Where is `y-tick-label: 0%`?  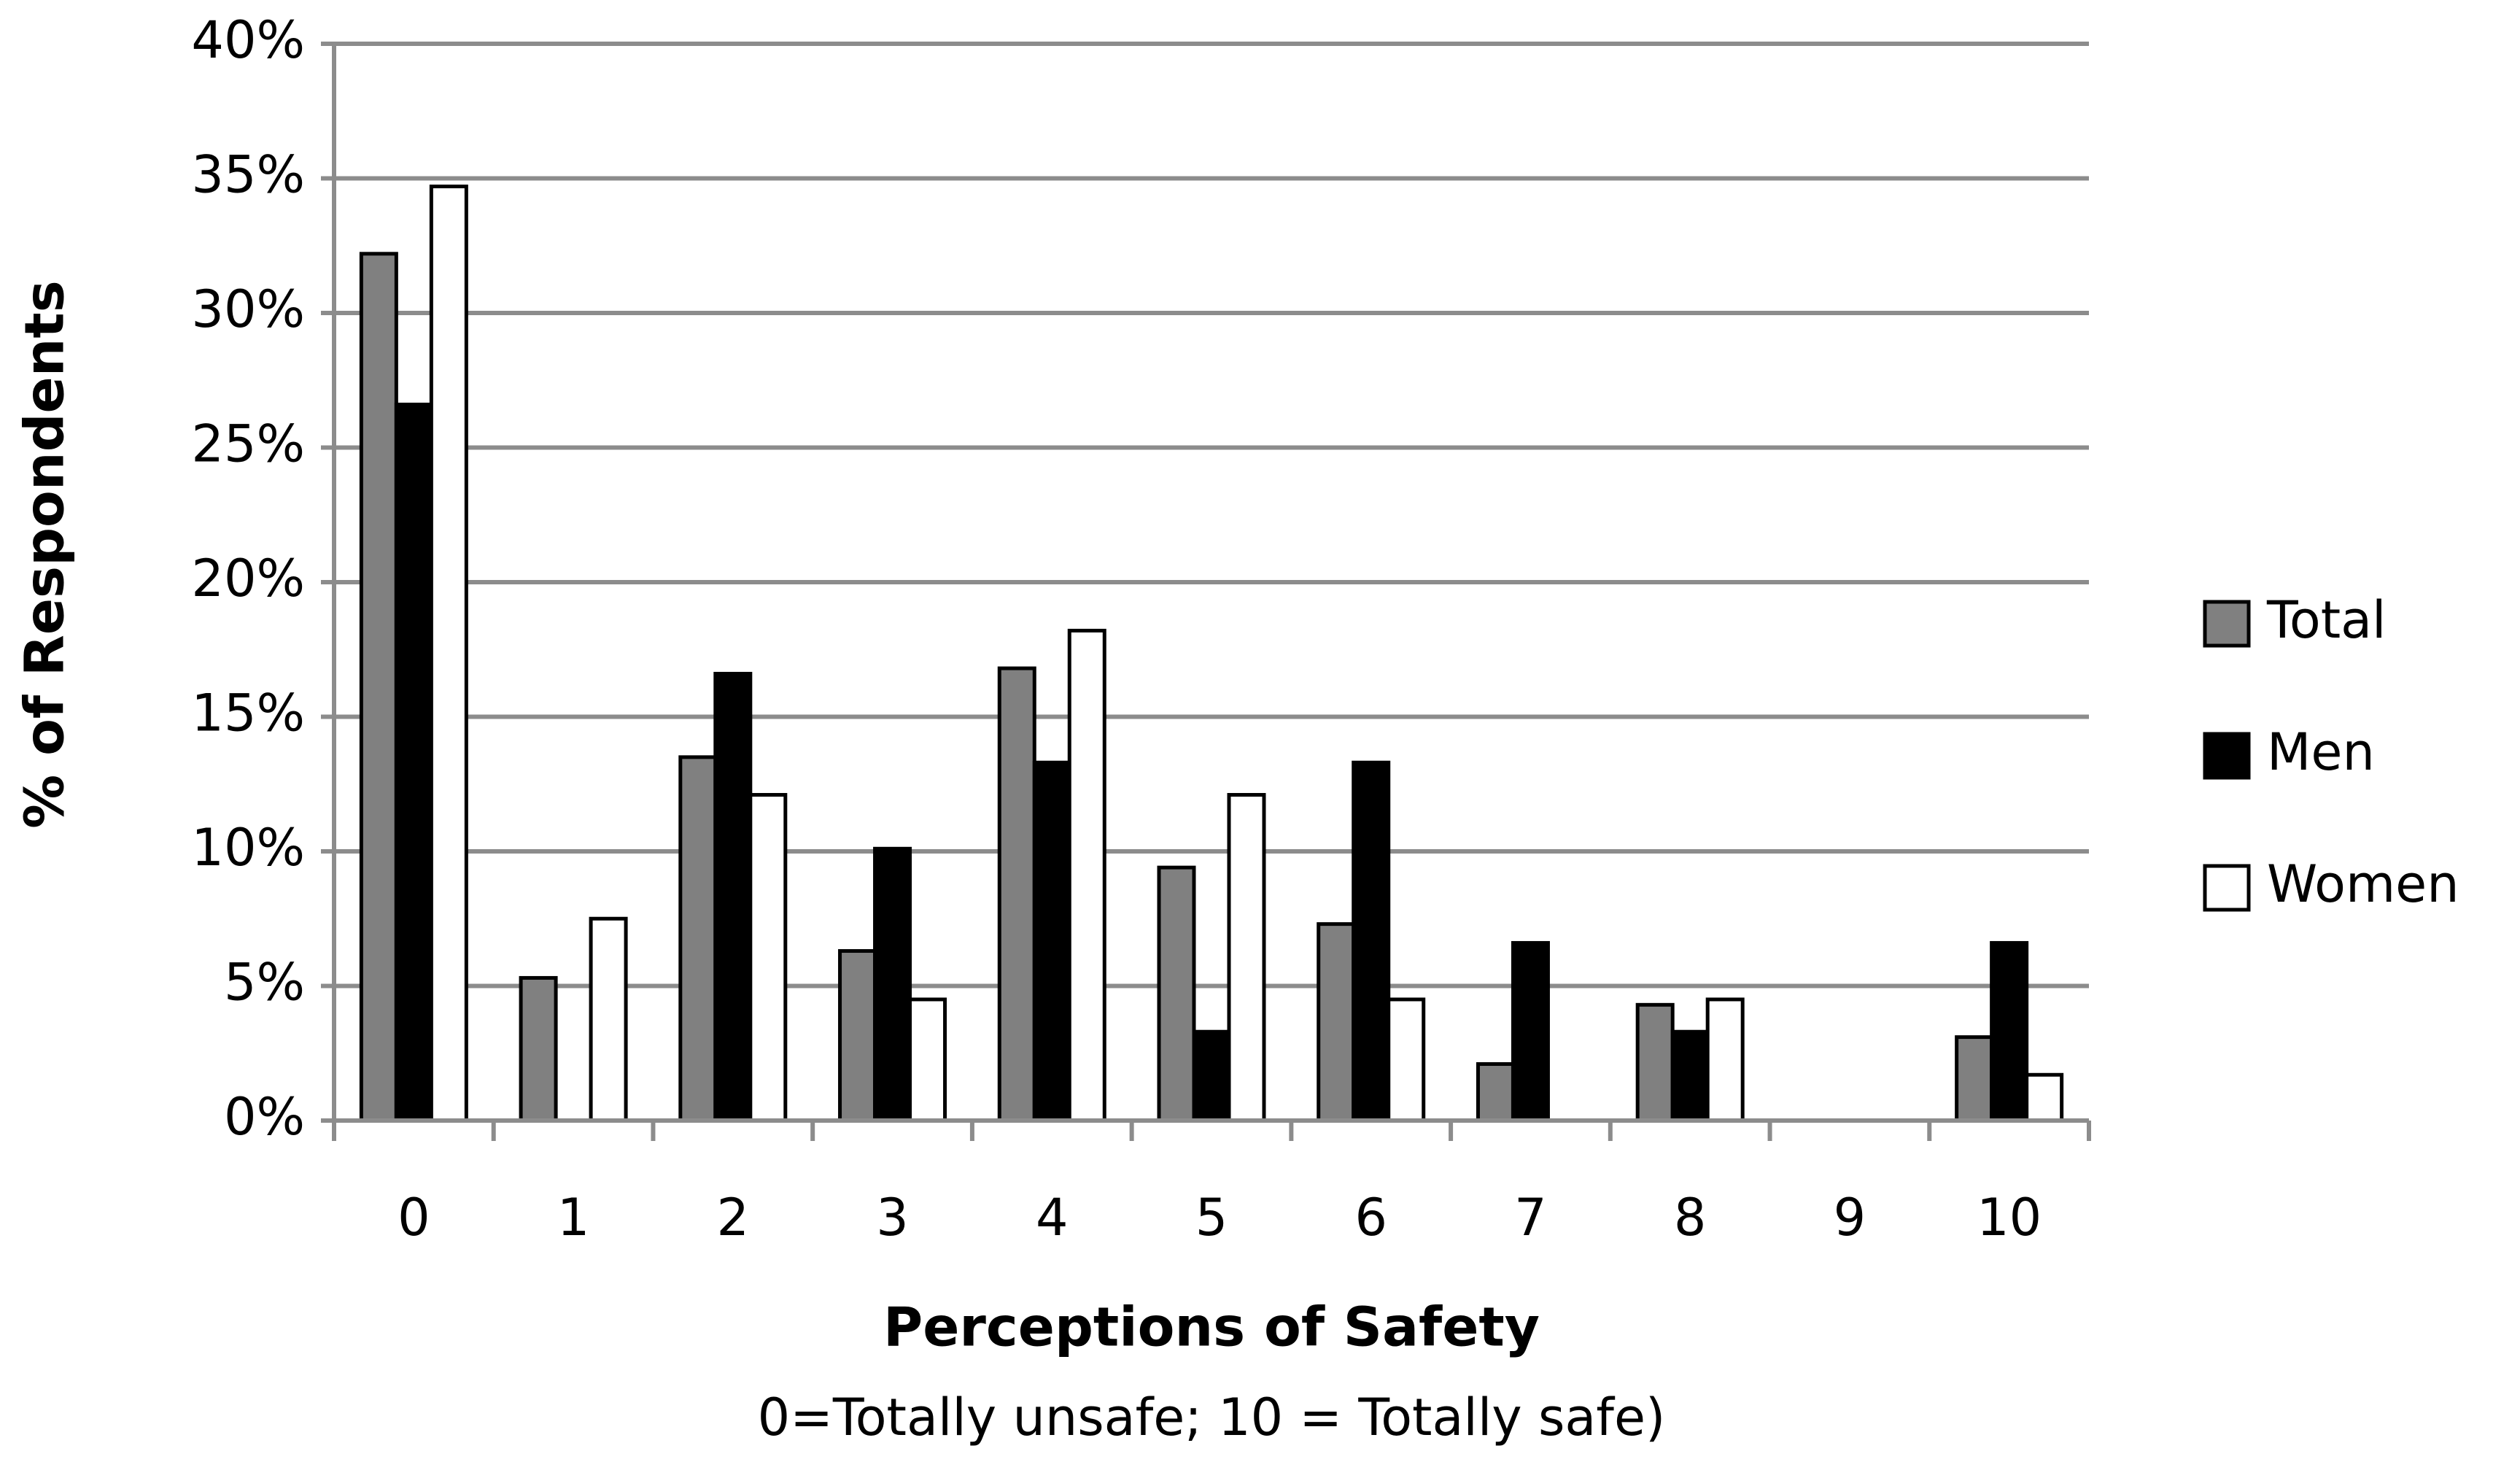 y-tick-label: 0% is located at coordinates (264, 1117).